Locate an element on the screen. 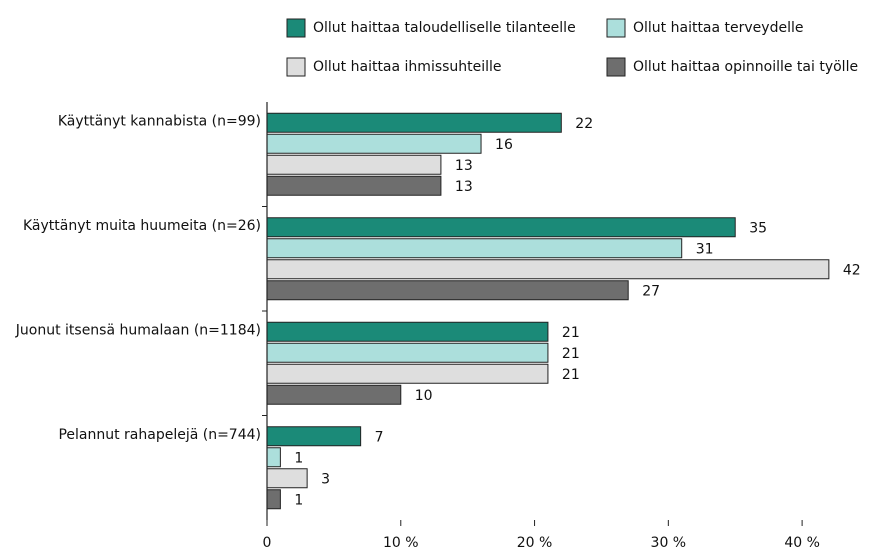 The width and height of the screenshot is (869, 552). data-label: 10 is located at coordinates (424, 396).